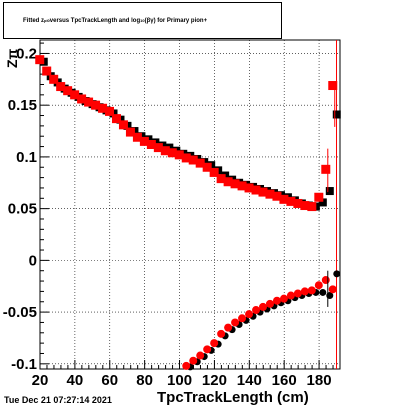 The width and height of the screenshot is (400, 409). I want to click on plot-title-mid: versus TpcTrackLength and log, so click(95, 20).